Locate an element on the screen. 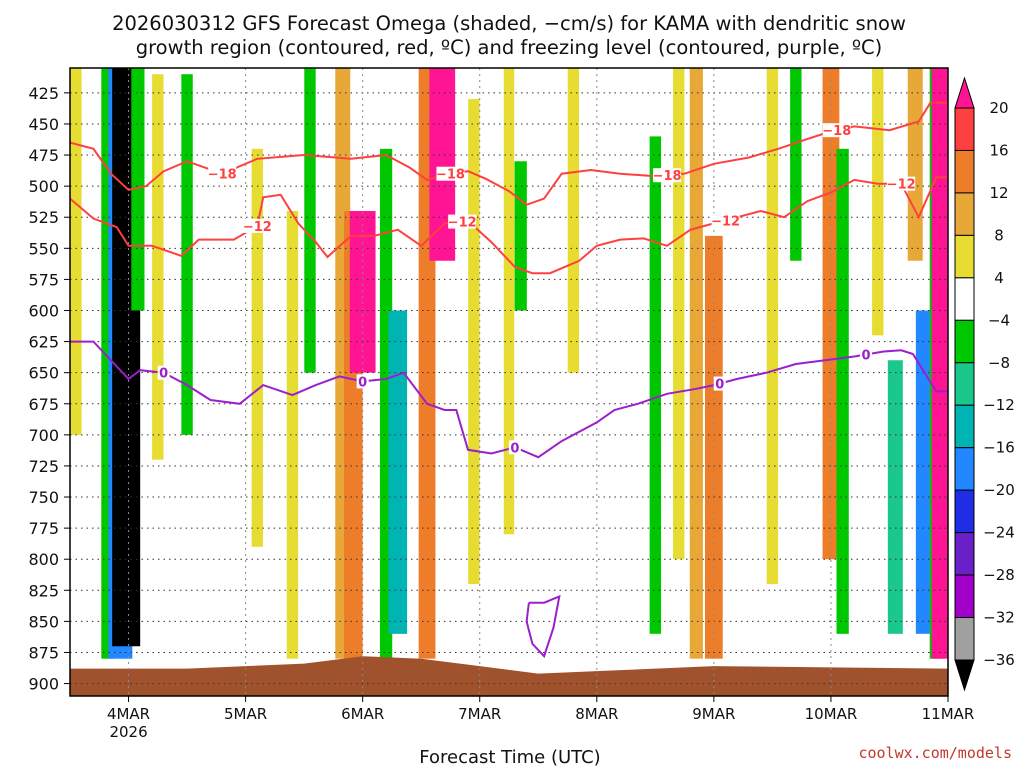 The width and height of the screenshot is (1024, 768). colorbar-bottom-triangle is located at coordinates (964, 675).